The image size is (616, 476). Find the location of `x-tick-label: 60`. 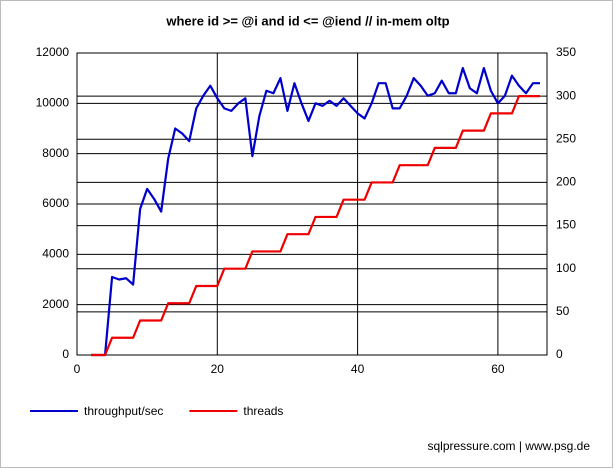

x-tick-label: 60 is located at coordinates (498, 369).